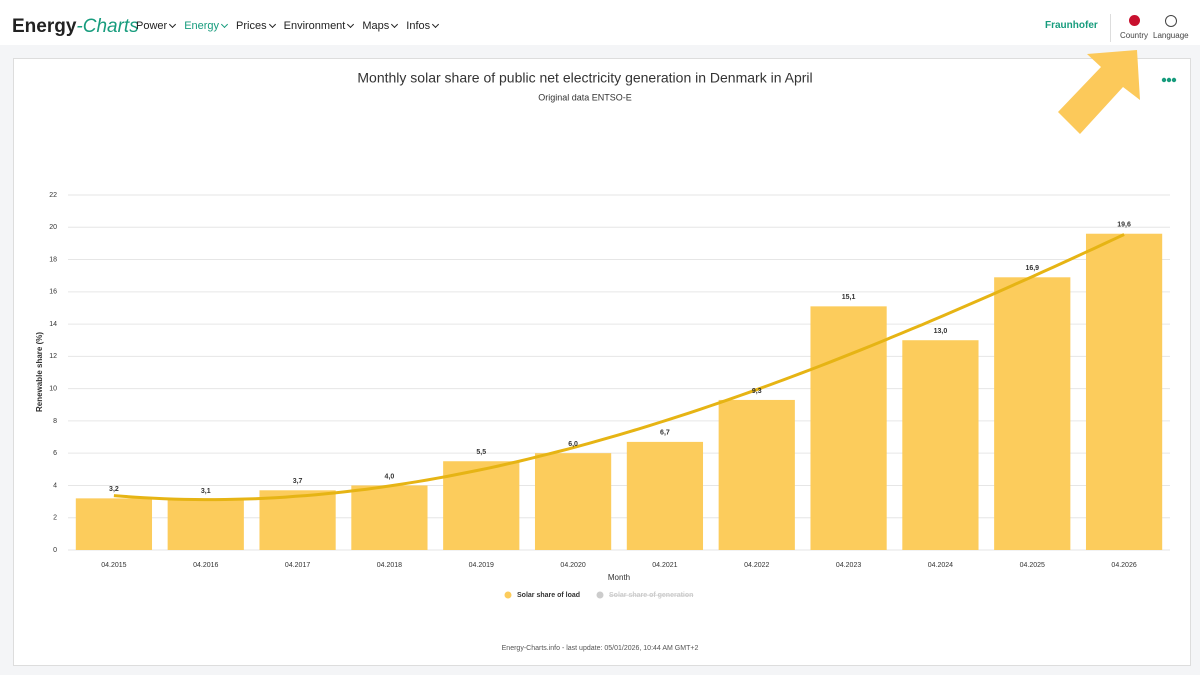 This screenshot has height=675, width=1200. What do you see at coordinates (55, 518) in the screenshot?
I see `y-tick-label: 2` at bounding box center [55, 518].